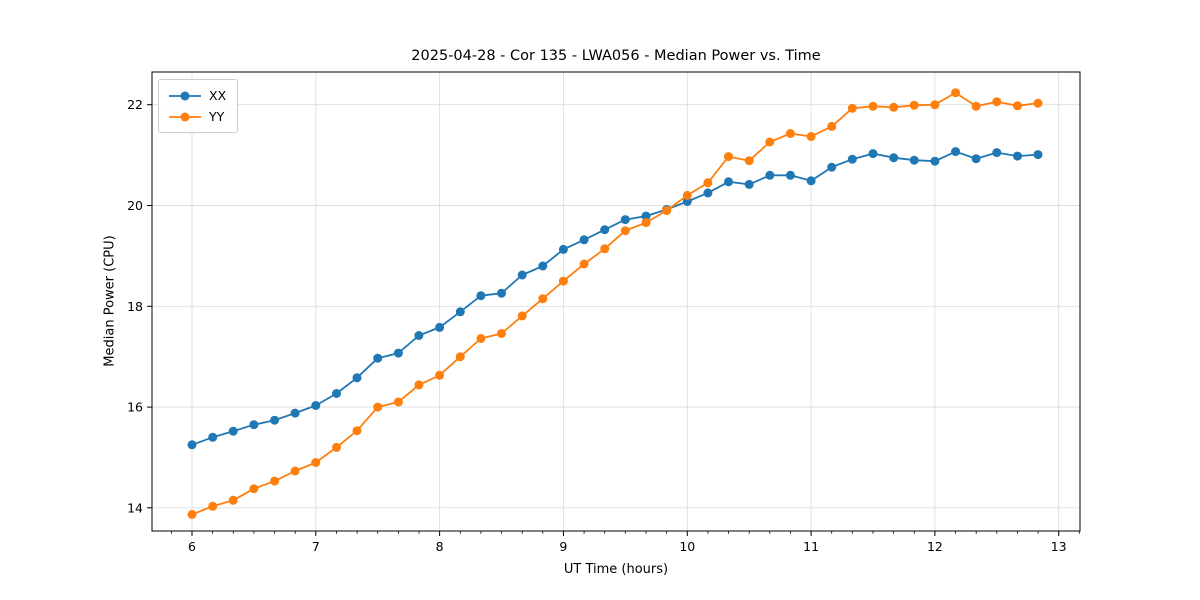 This screenshot has height=600, width=1200. I want to click on y-tick-label: 14, so click(135, 507).